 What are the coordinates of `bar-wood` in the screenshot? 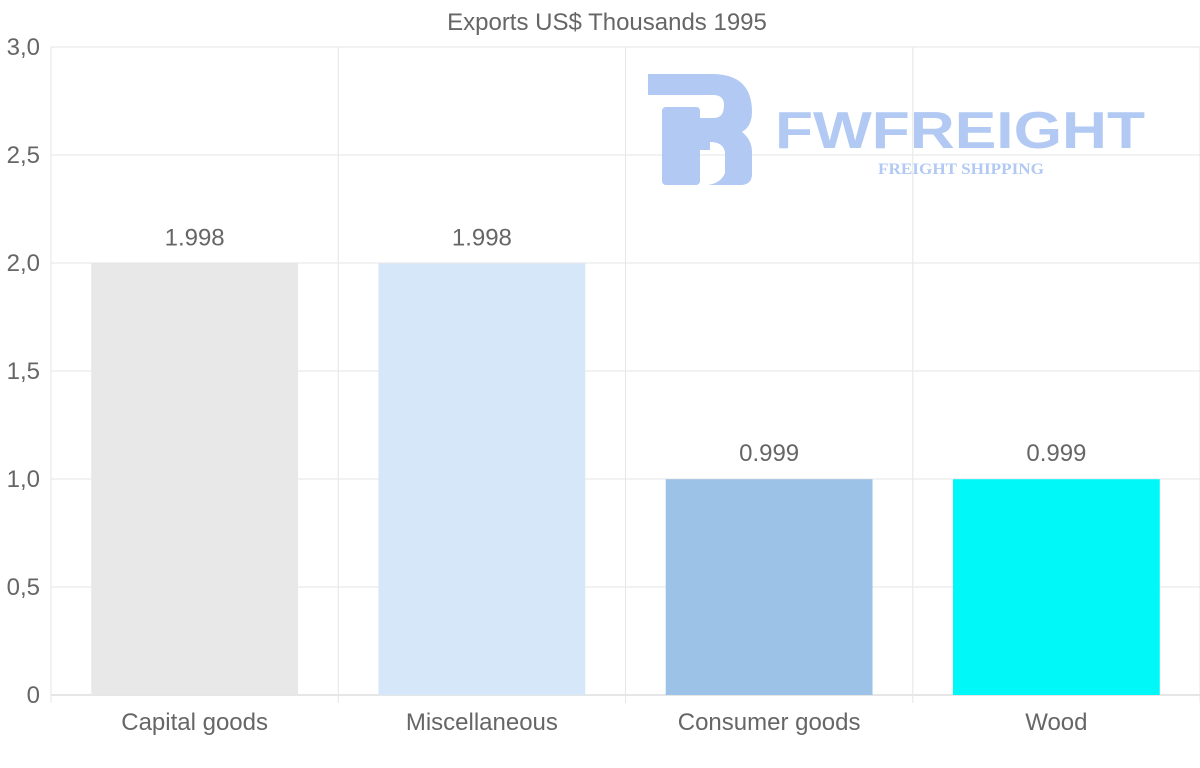 It's located at (1056, 587).